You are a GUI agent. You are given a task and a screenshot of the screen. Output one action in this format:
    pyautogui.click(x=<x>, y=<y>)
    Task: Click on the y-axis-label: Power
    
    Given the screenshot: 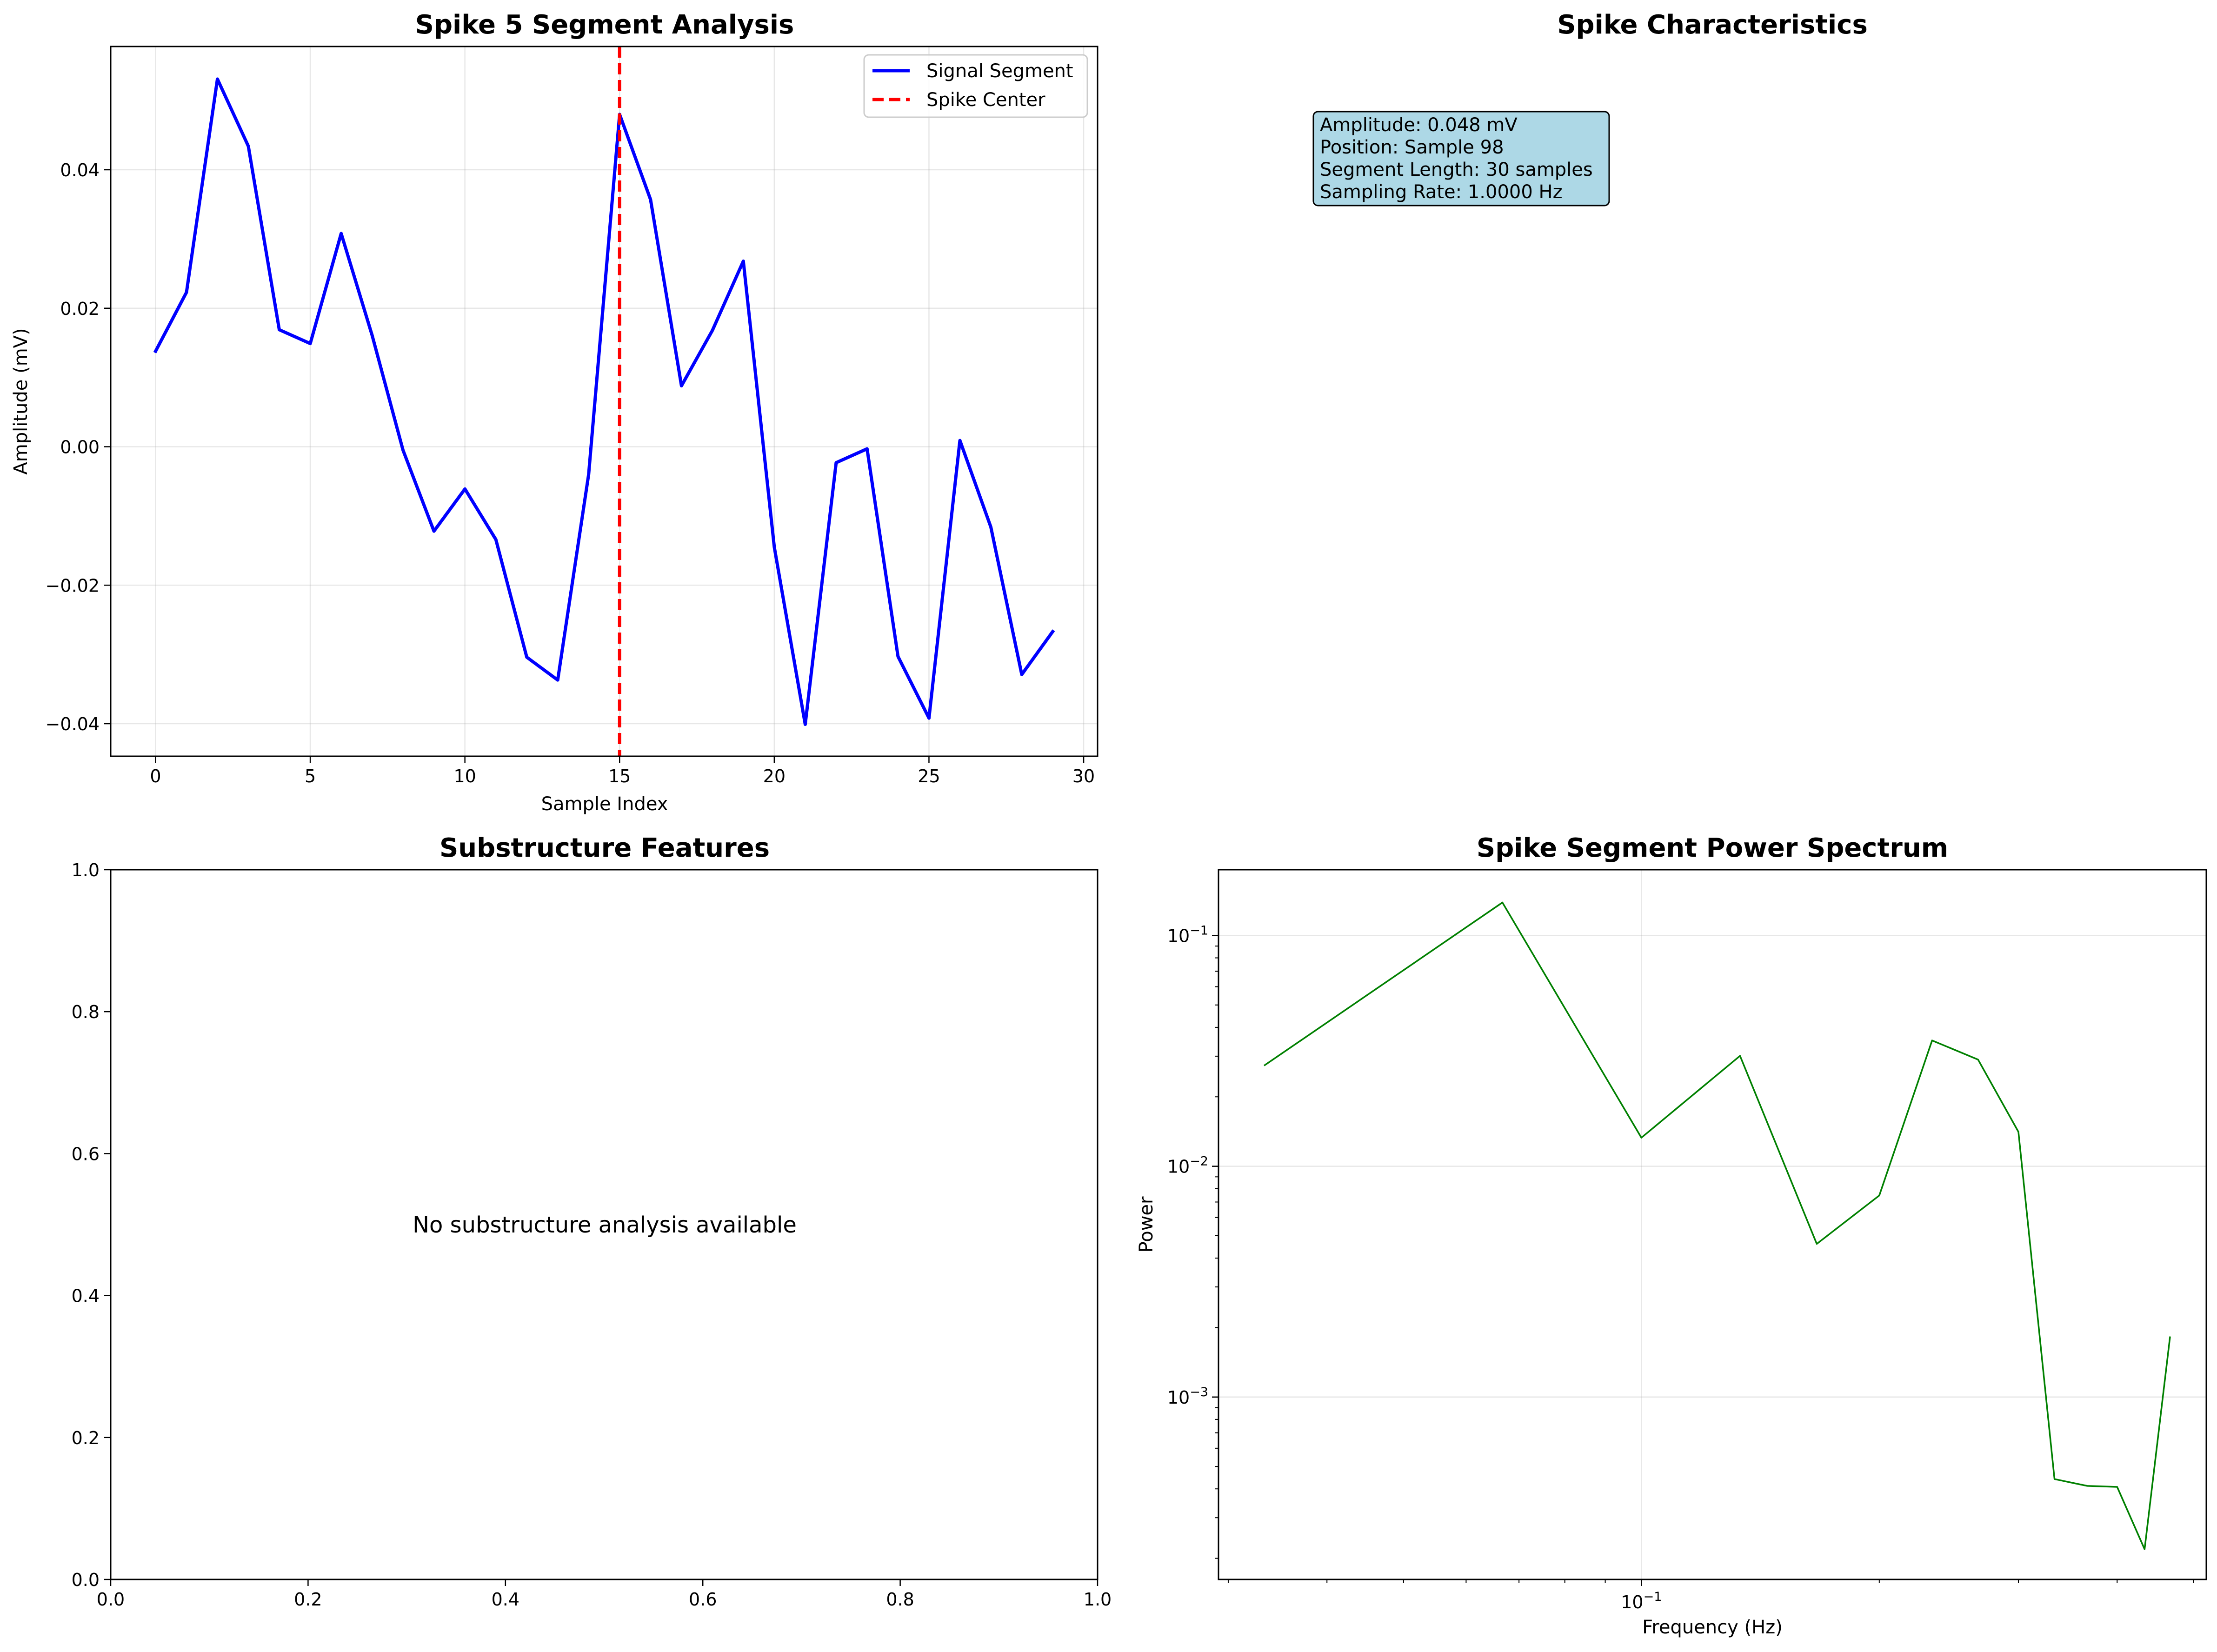 What is the action you would take?
    pyautogui.click(x=1146, y=1224)
    